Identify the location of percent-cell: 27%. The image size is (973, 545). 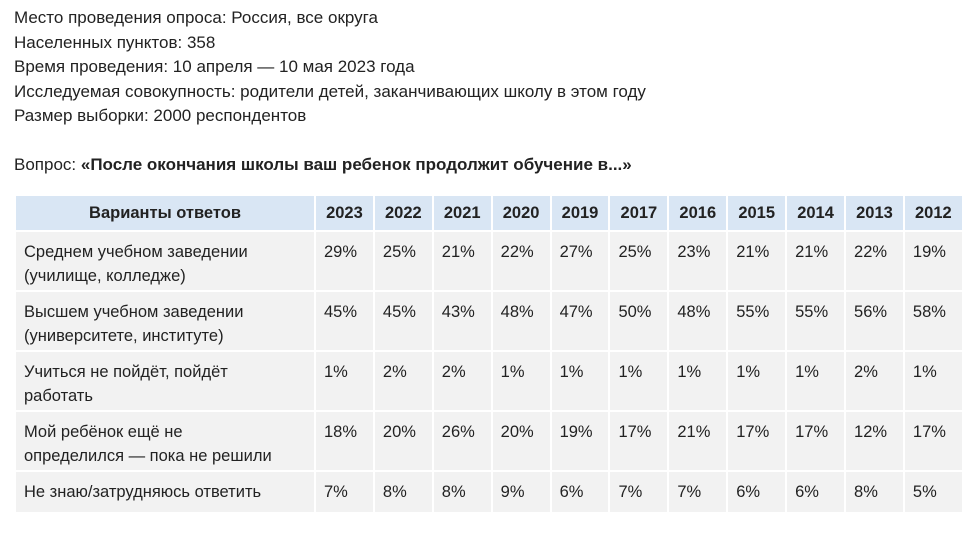
(580, 261).